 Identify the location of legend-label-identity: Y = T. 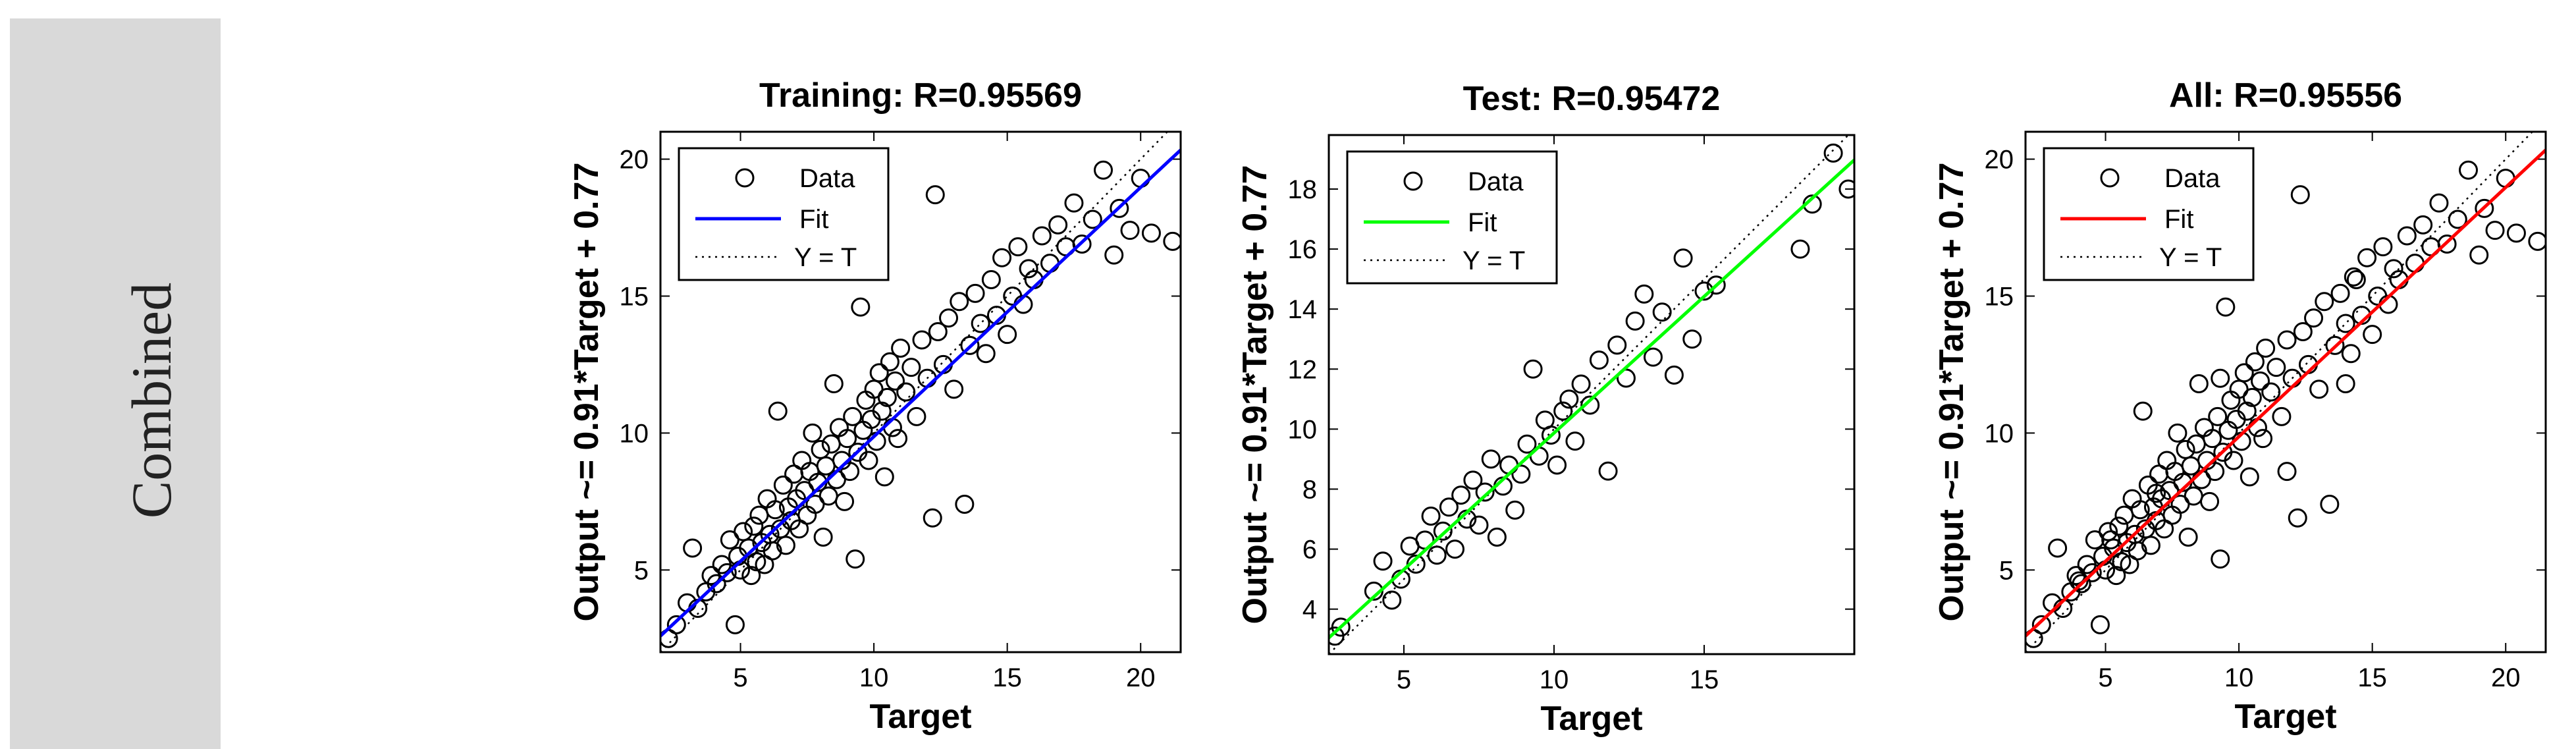
(2190, 257).